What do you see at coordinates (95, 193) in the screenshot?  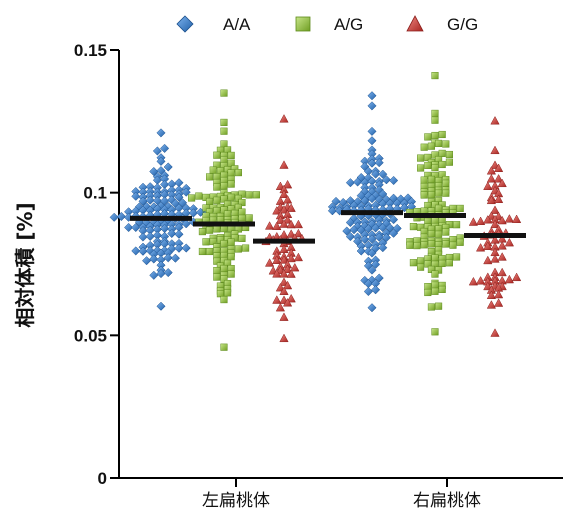 I see `y-tick-label: 0.1` at bounding box center [95, 193].